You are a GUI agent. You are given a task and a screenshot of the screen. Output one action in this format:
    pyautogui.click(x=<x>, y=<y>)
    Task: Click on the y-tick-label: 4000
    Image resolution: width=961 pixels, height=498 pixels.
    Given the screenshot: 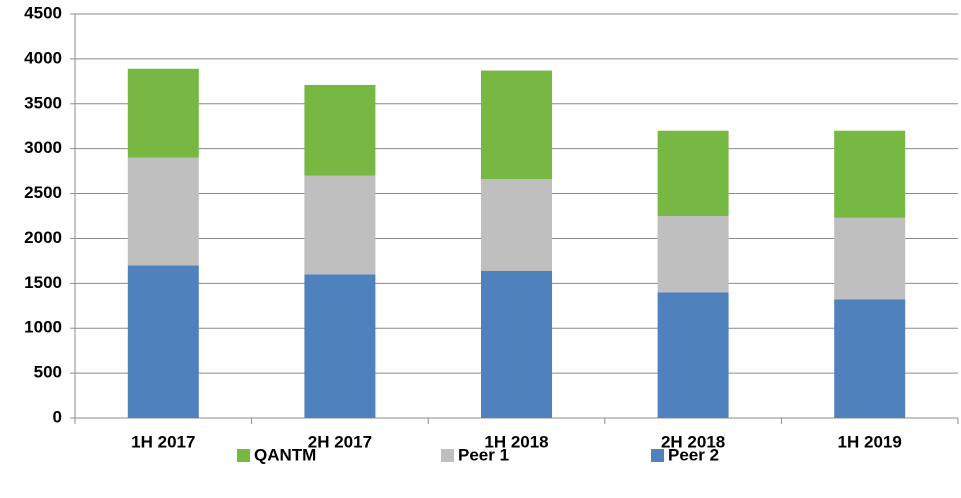 What is the action you would take?
    pyautogui.click(x=43, y=57)
    